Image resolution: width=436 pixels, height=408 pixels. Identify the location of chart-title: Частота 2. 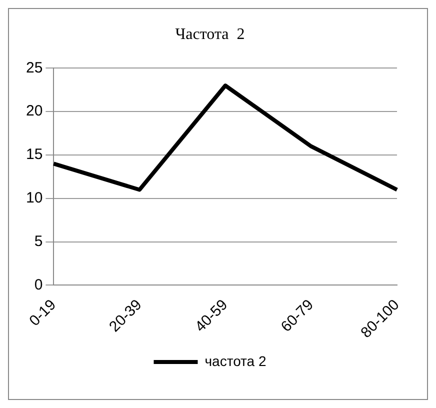
(210, 34).